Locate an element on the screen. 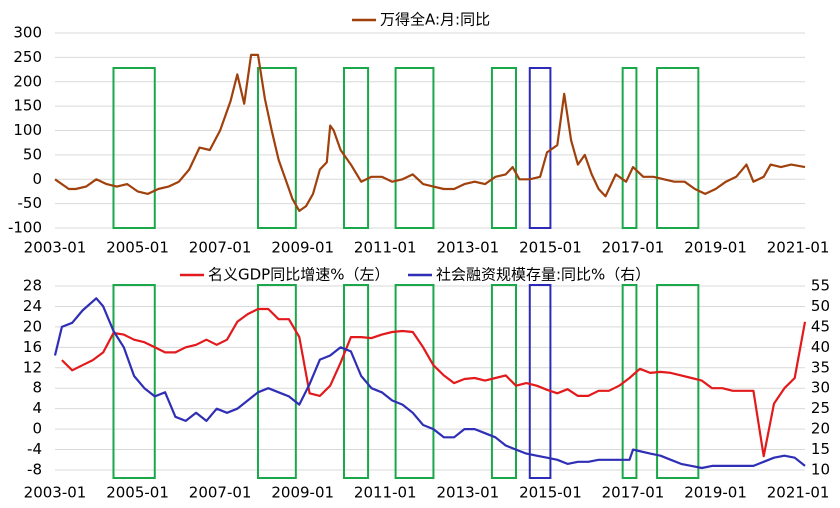 This screenshot has height=508, width=840. y2-tick-label: 10 is located at coordinates (820, 470).